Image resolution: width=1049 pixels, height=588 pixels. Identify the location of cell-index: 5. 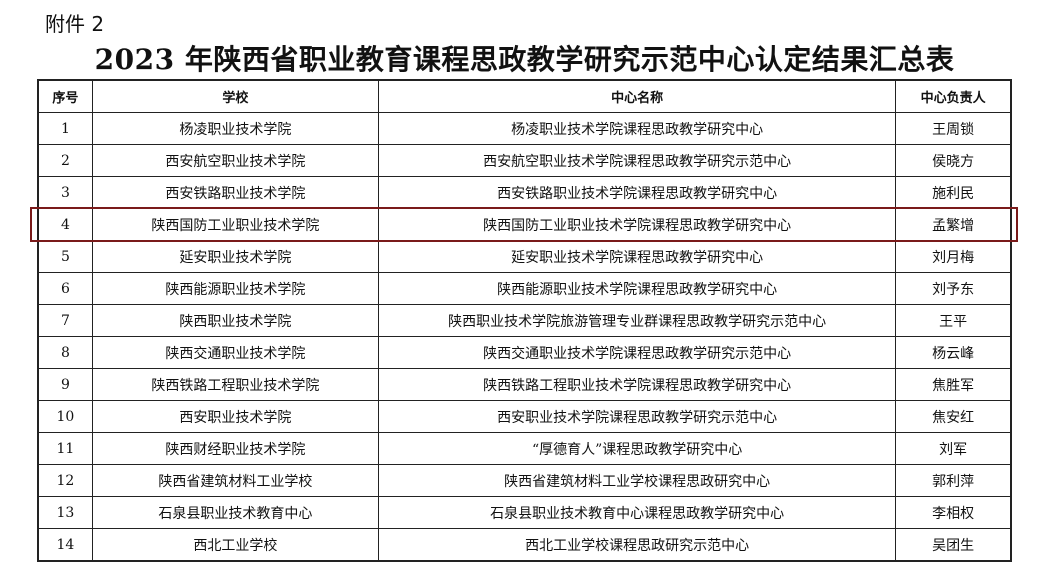
(65, 256).